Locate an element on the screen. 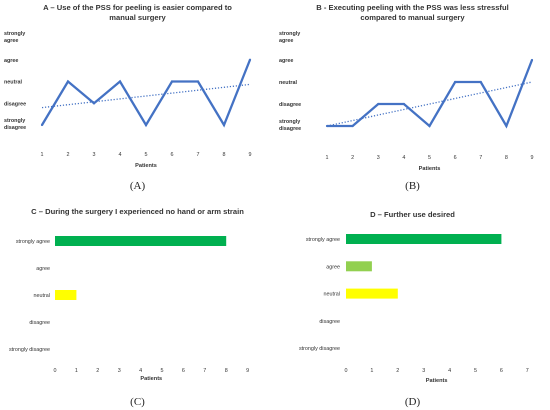 This screenshot has height=410, width=550. chart-title: D – Further use desired is located at coordinates (412, 214).